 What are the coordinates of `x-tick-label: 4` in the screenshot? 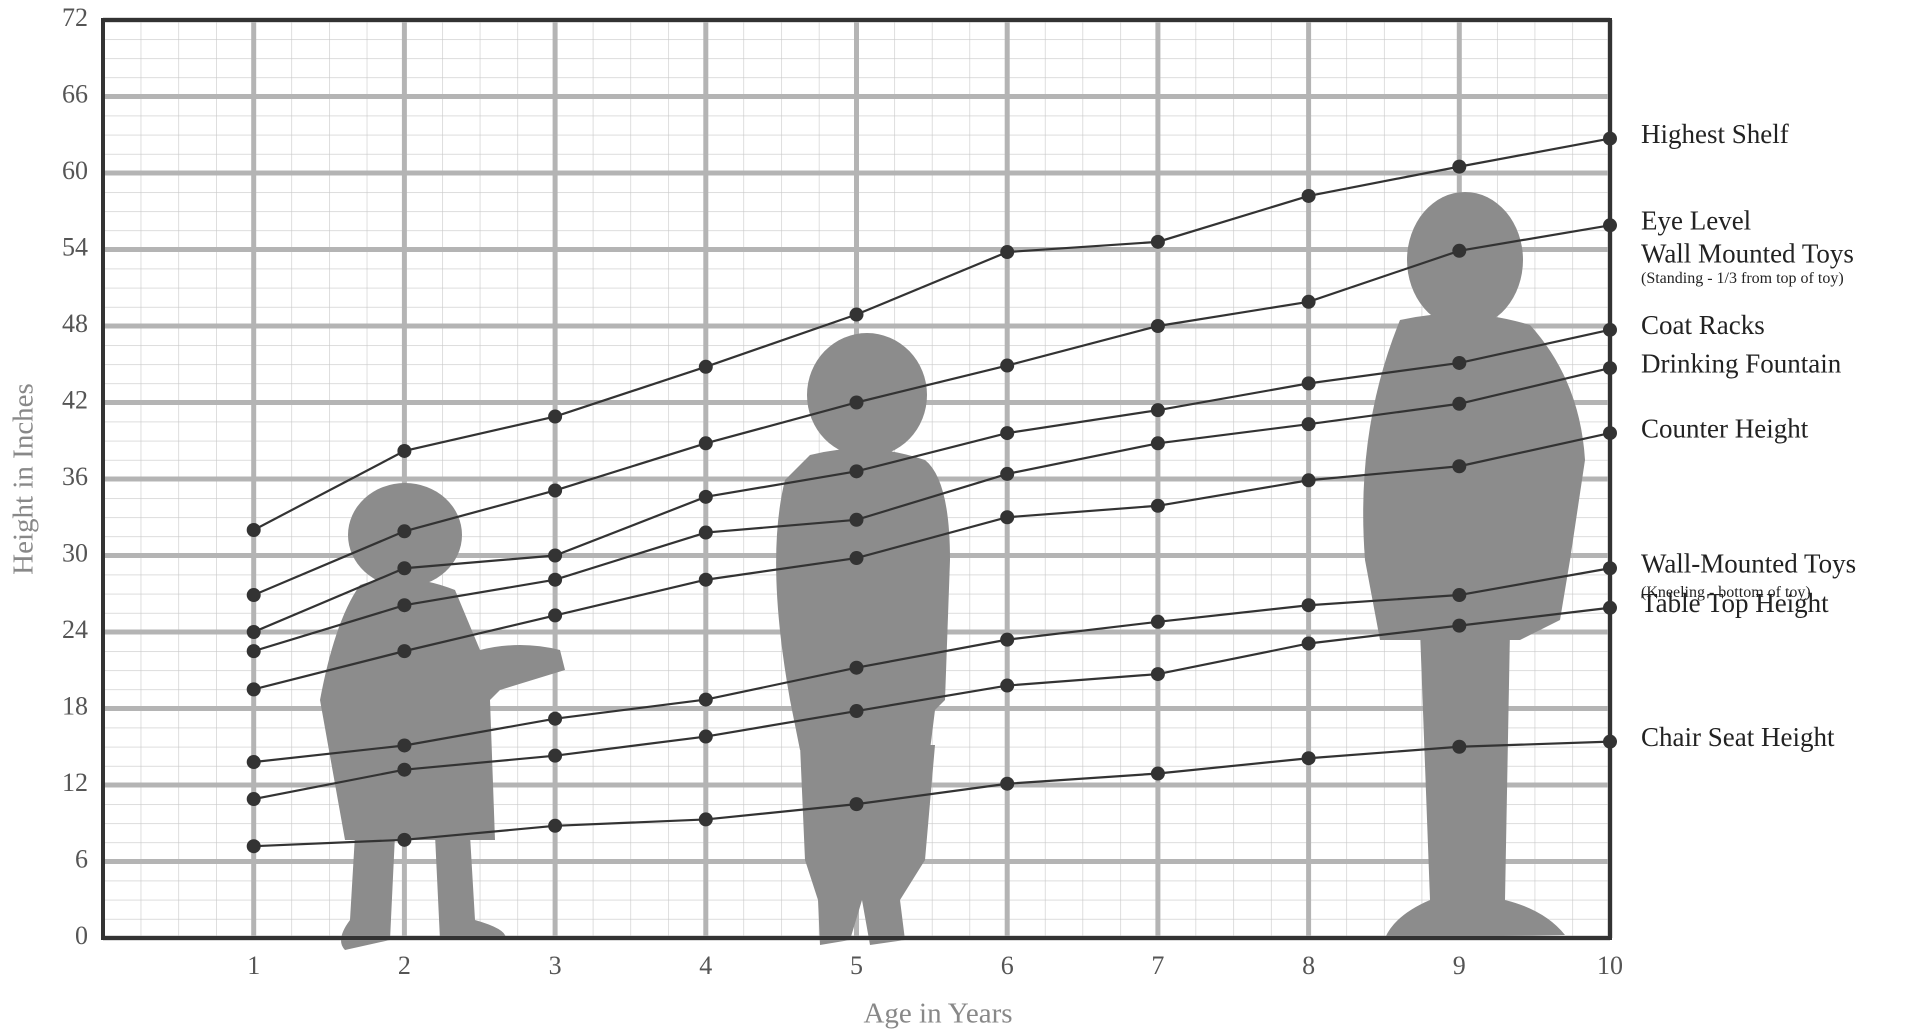 It's located at (705, 965).